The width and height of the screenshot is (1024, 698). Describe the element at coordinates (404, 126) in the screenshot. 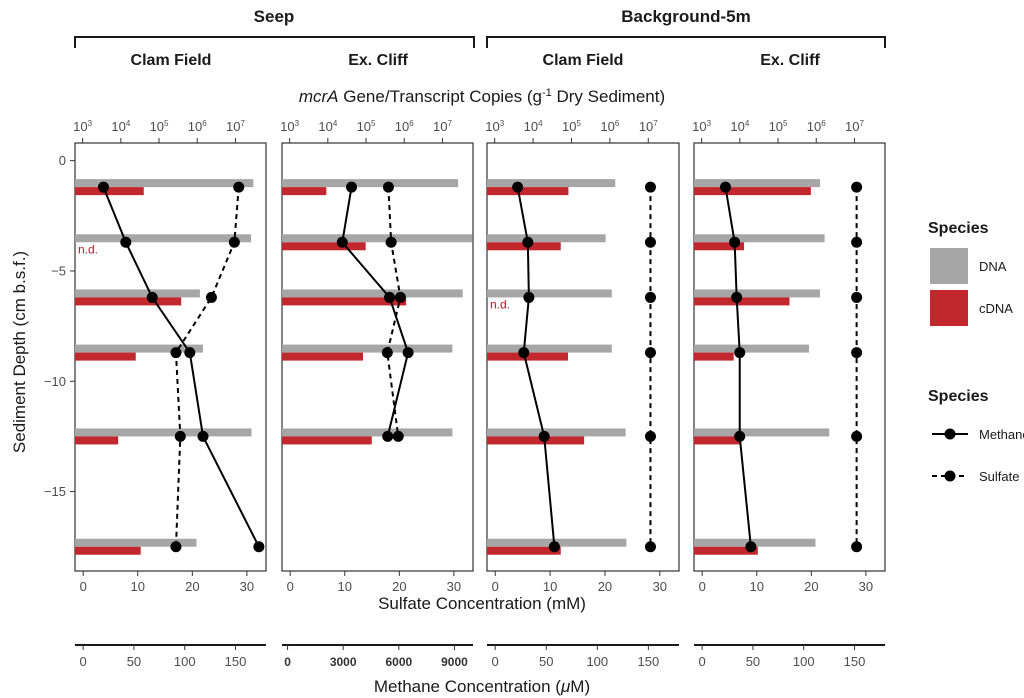

I see `top-tick-label: 106` at that location.